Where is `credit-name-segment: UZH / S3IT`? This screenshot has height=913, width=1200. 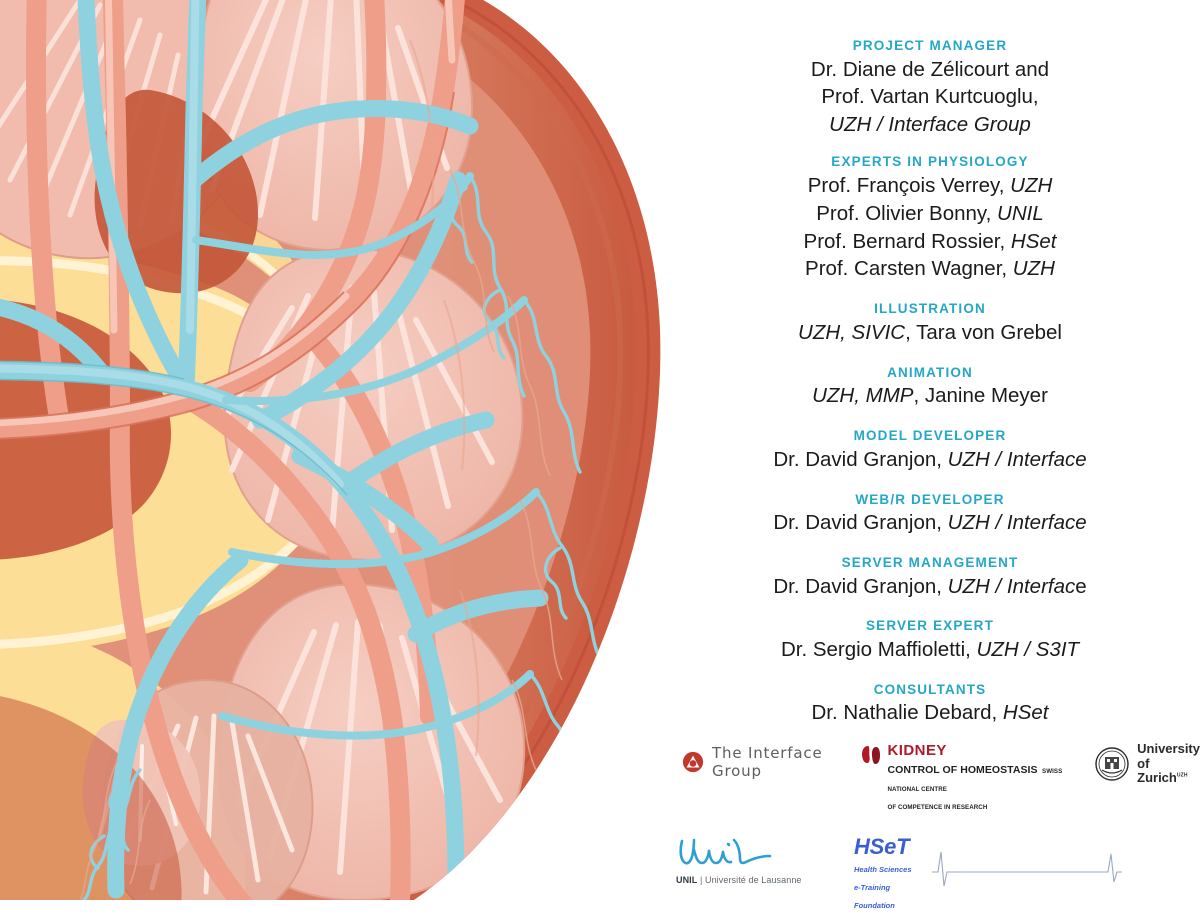 credit-name-segment: UZH / S3IT is located at coordinates (1028, 649).